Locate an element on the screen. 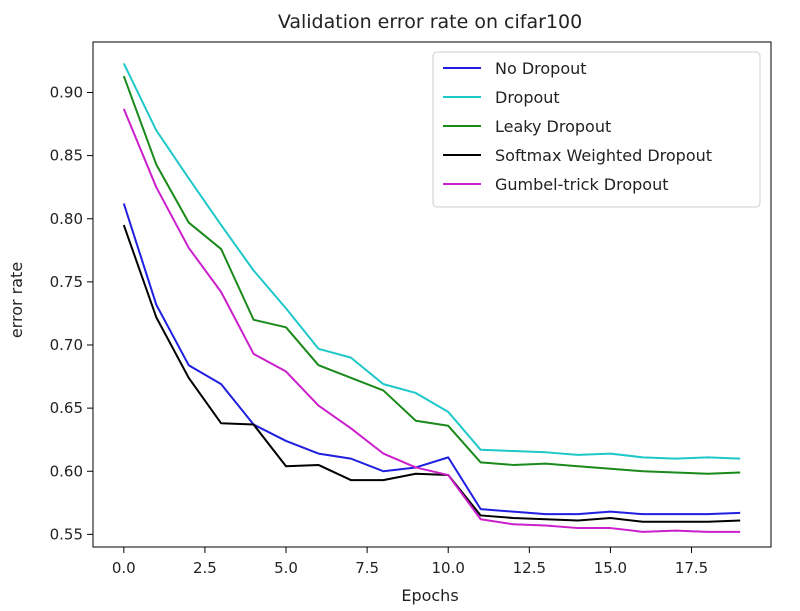 Image resolution: width=800 pixels, height=611 pixels. y-tick-label: 0.80 is located at coordinates (66, 219).